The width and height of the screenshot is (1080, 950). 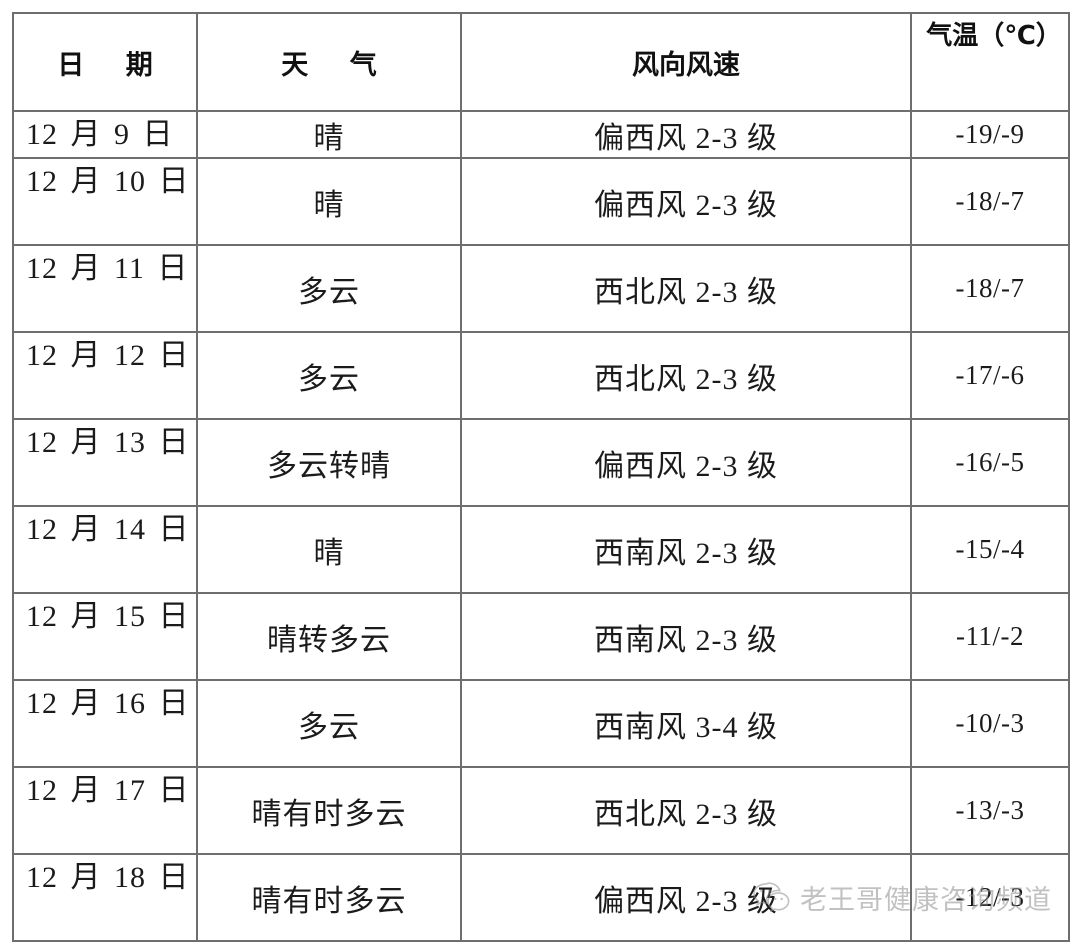 I want to click on cell-temperature: -15/-4, so click(x=990, y=549).